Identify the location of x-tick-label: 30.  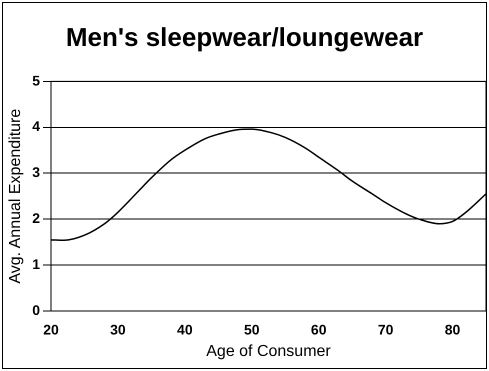
(118, 329).